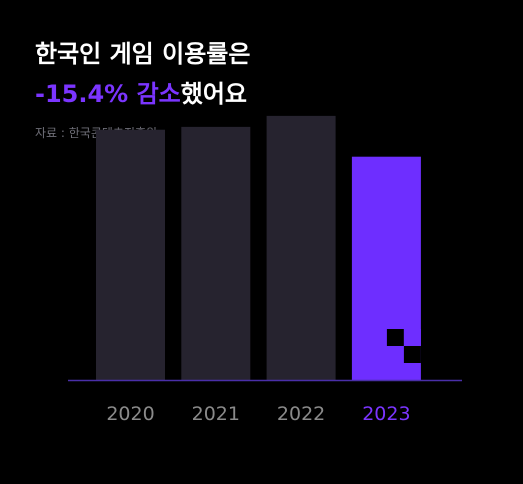 Image resolution: width=523 pixels, height=484 pixels. Describe the element at coordinates (301, 247) in the screenshot. I see `bar-2022` at that location.